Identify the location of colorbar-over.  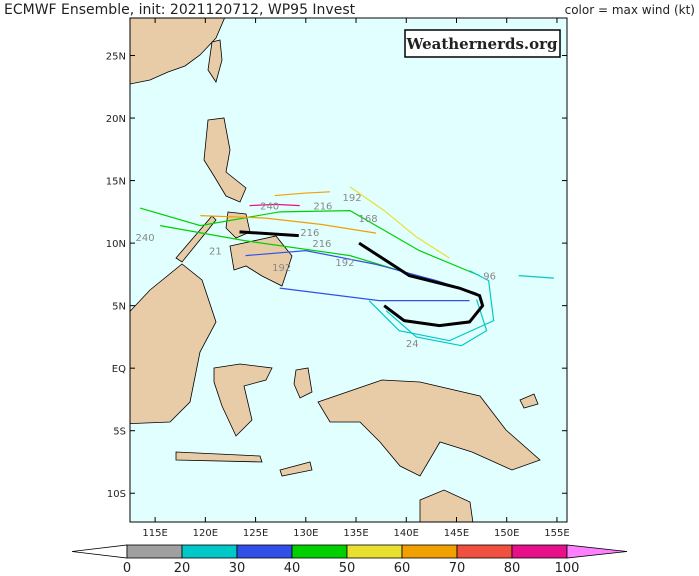
(597, 551).